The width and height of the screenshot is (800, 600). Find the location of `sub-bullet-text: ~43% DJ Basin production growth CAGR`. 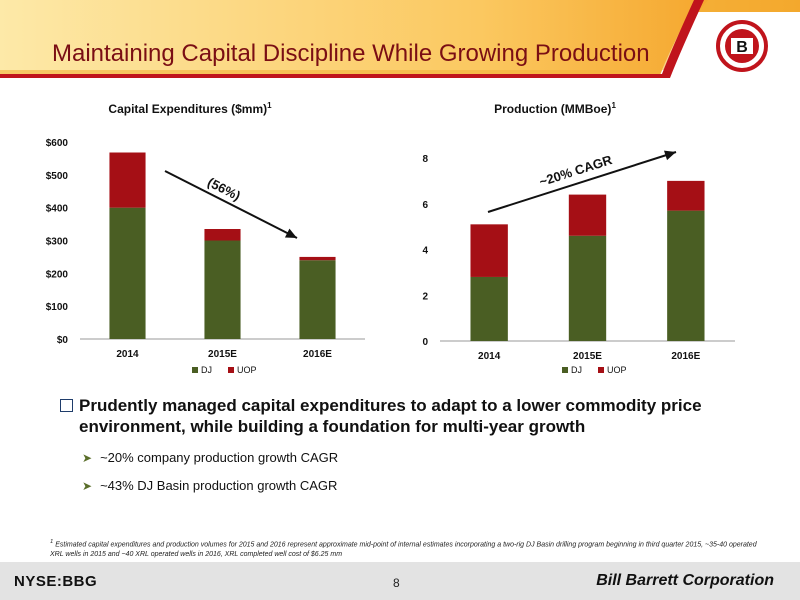

sub-bullet-text: ~43% DJ Basin production growth CAGR is located at coordinates (219, 485).